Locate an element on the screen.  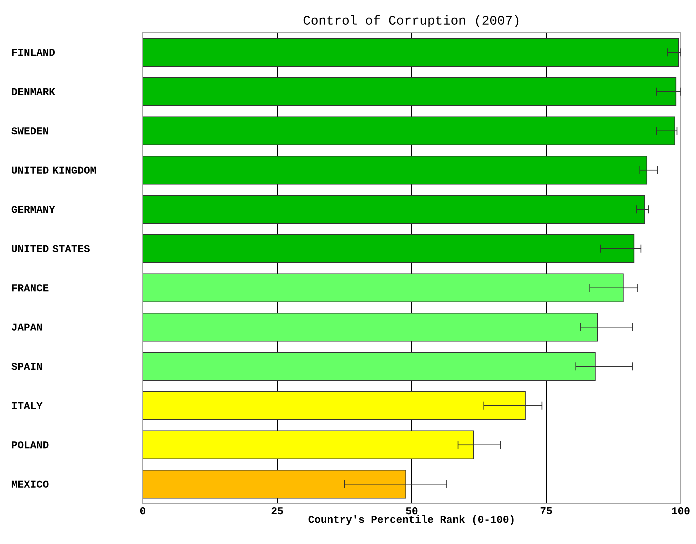
y-tick-label: JAPAN is located at coordinates (27, 327).